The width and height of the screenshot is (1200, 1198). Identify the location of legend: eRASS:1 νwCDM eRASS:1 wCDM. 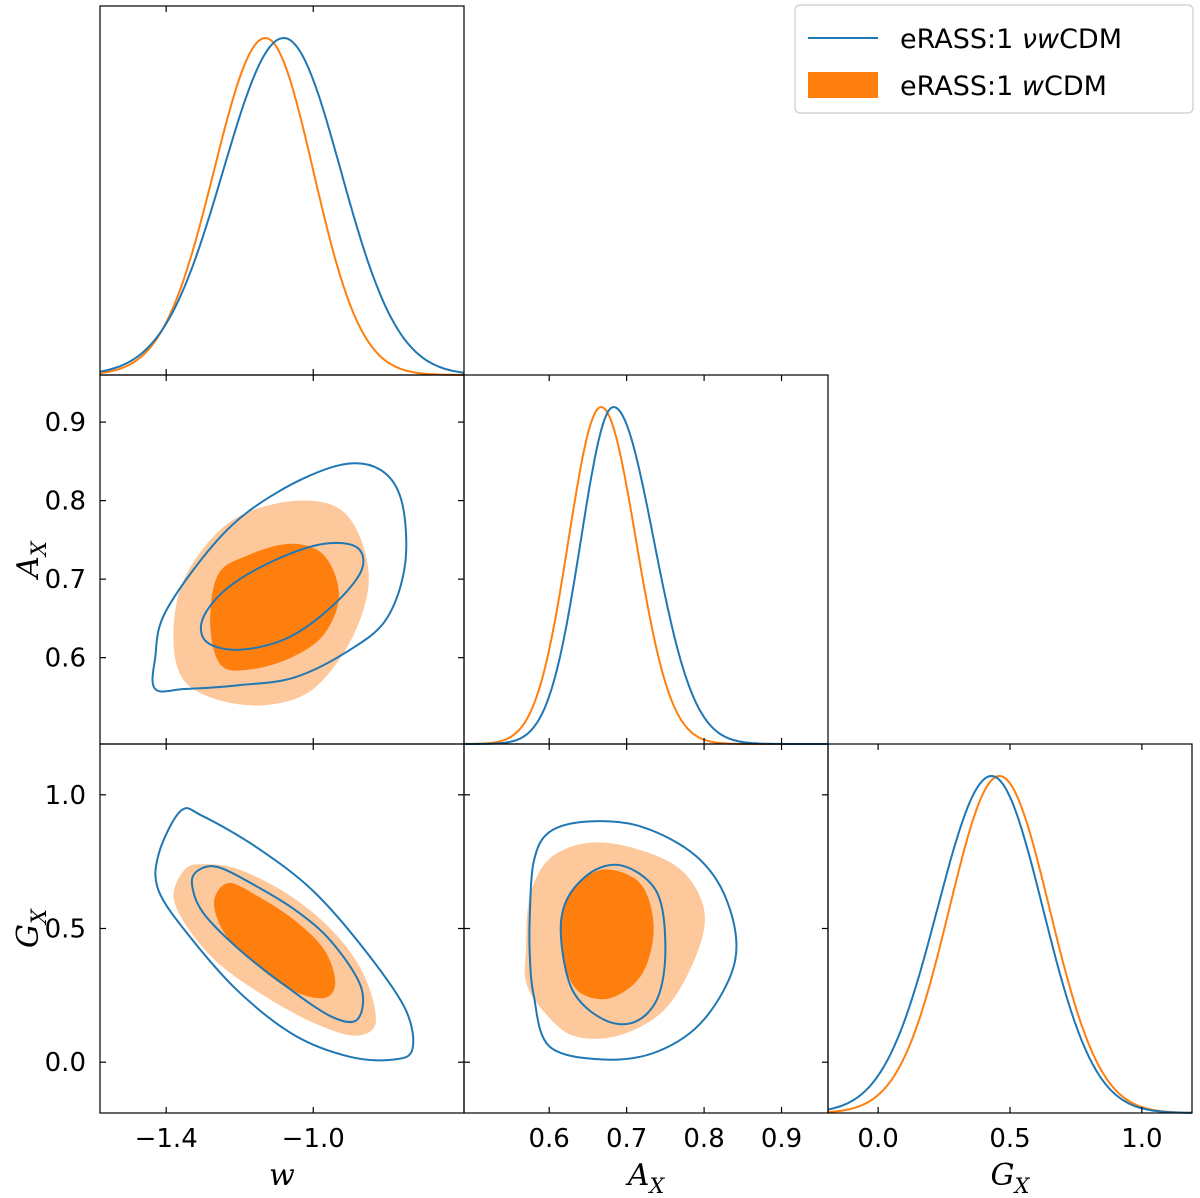
(994, 59).